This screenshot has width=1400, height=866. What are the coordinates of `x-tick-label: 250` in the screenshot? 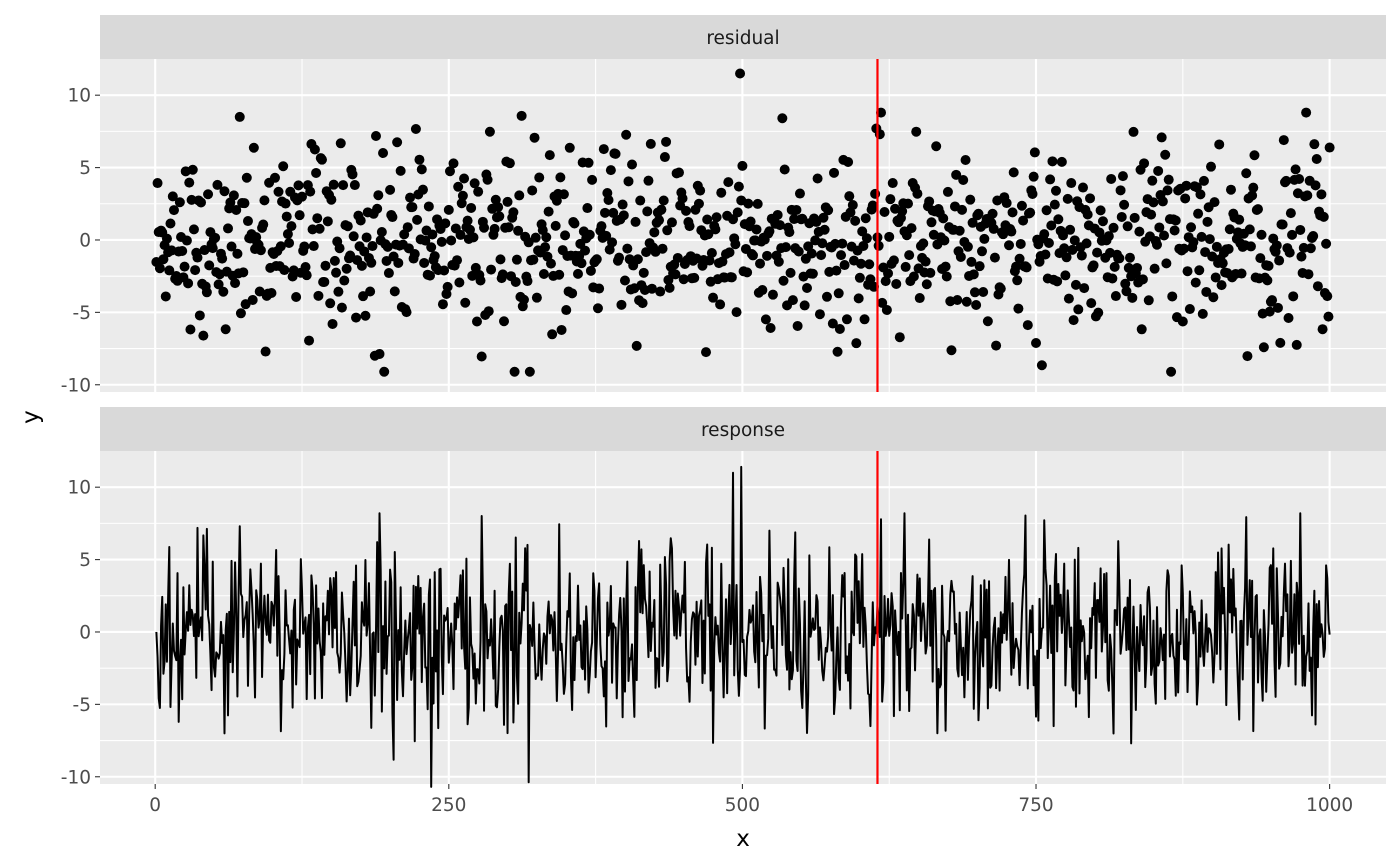 It's located at (448, 805).